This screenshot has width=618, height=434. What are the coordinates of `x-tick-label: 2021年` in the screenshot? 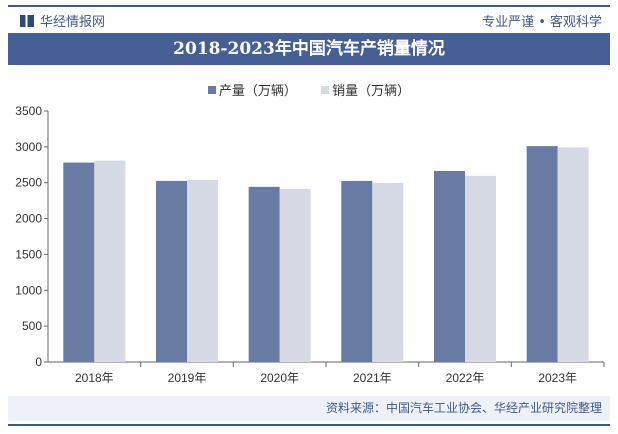 It's located at (372, 378).